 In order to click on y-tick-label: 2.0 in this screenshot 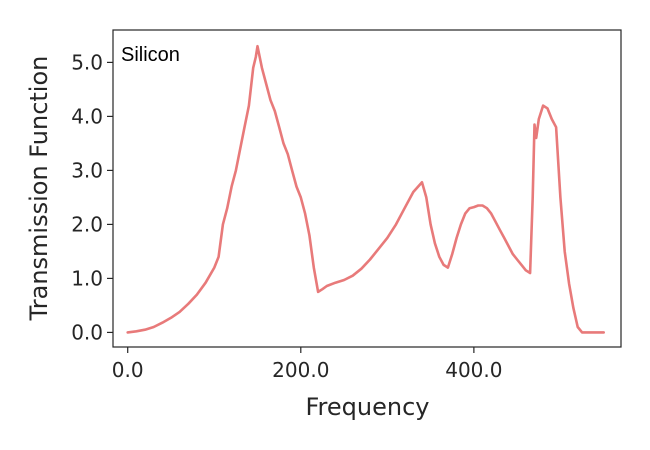, I will do `click(87, 224)`.